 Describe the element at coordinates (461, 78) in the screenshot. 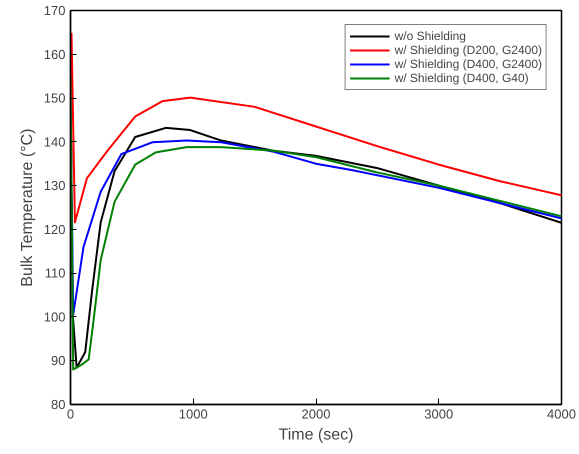

I see `legend-label: w/ Shielding (D400, G40)` at that location.